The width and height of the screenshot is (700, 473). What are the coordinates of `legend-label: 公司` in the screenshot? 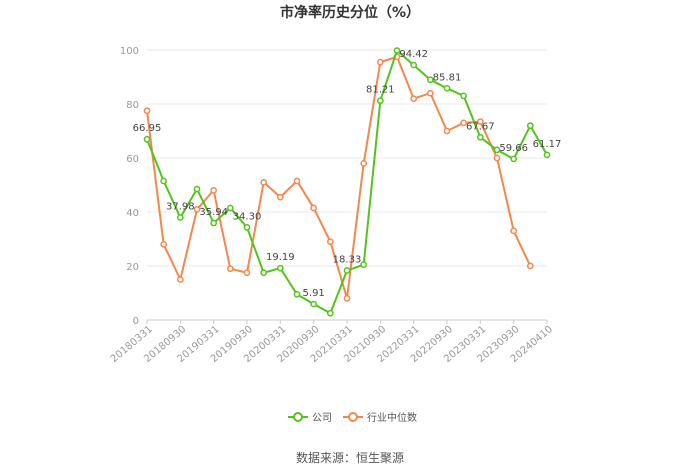 It's located at (322, 418).